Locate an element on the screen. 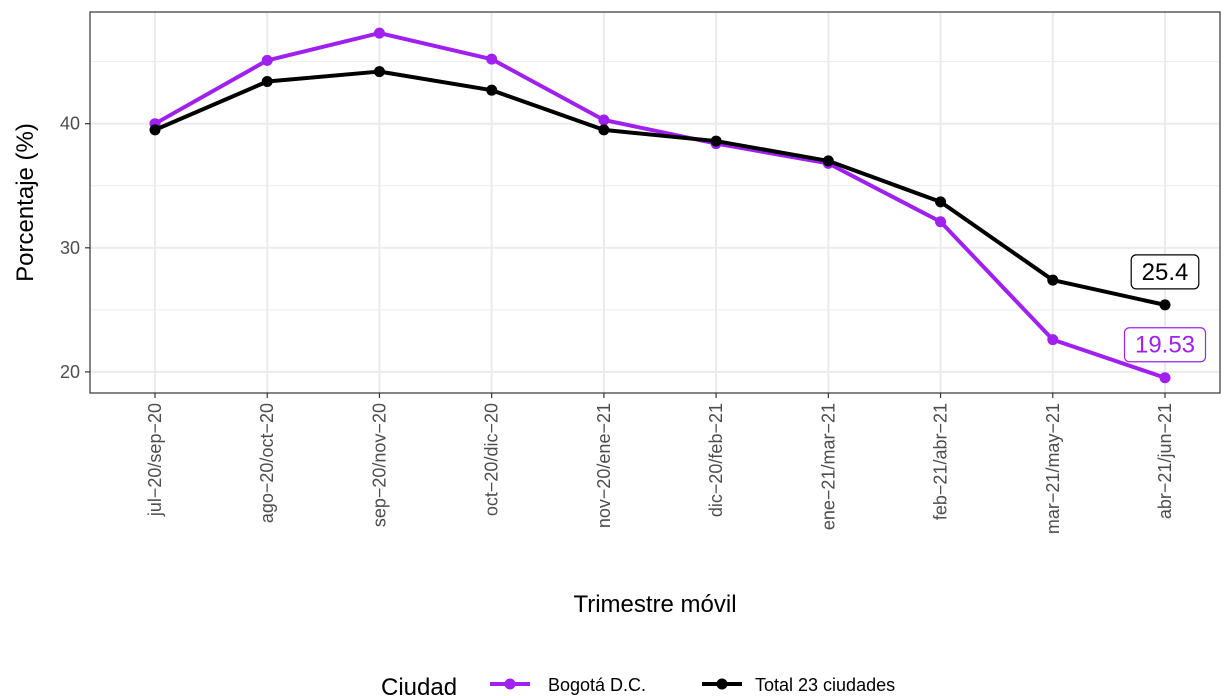 The width and height of the screenshot is (1226, 696). end-label-text: 25.4 is located at coordinates (1165, 272).